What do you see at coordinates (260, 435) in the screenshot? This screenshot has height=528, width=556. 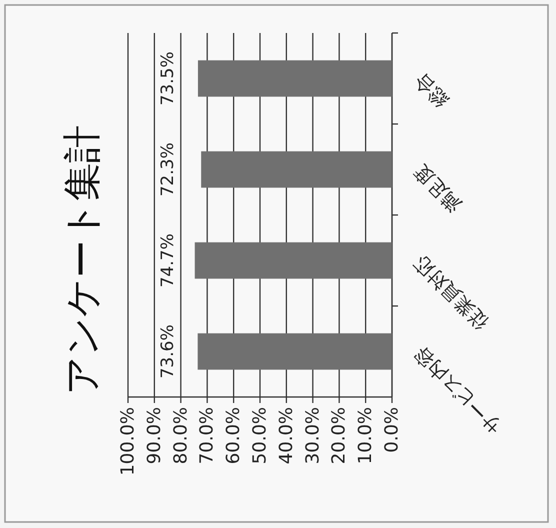 I see `x-tick-label: 50.0%` at bounding box center [260, 435].